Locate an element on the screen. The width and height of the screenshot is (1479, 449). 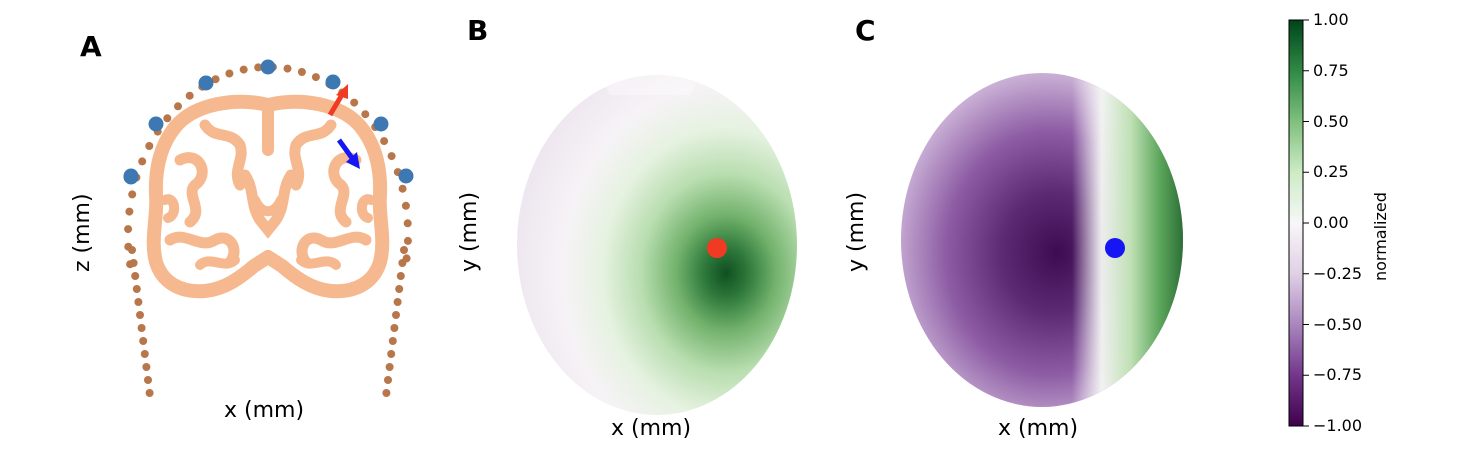
brain-outline is located at coordinates (268, 196).